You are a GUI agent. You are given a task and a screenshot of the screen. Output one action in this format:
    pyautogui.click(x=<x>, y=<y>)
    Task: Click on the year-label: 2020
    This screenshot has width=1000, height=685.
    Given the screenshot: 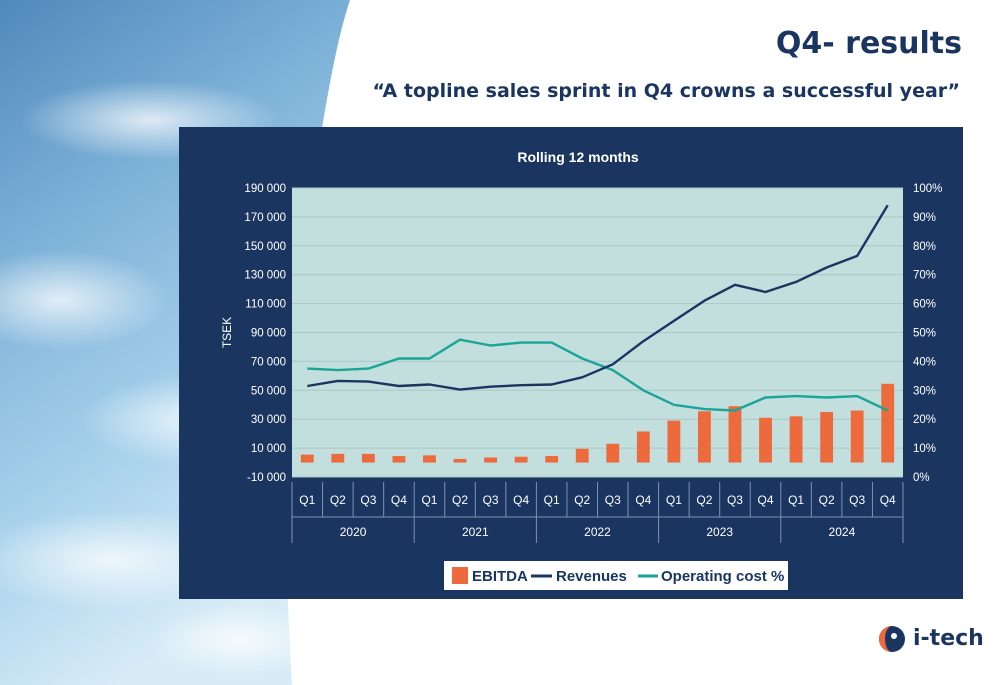 What is the action you would take?
    pyautogui.click(x=353, y=532)
    